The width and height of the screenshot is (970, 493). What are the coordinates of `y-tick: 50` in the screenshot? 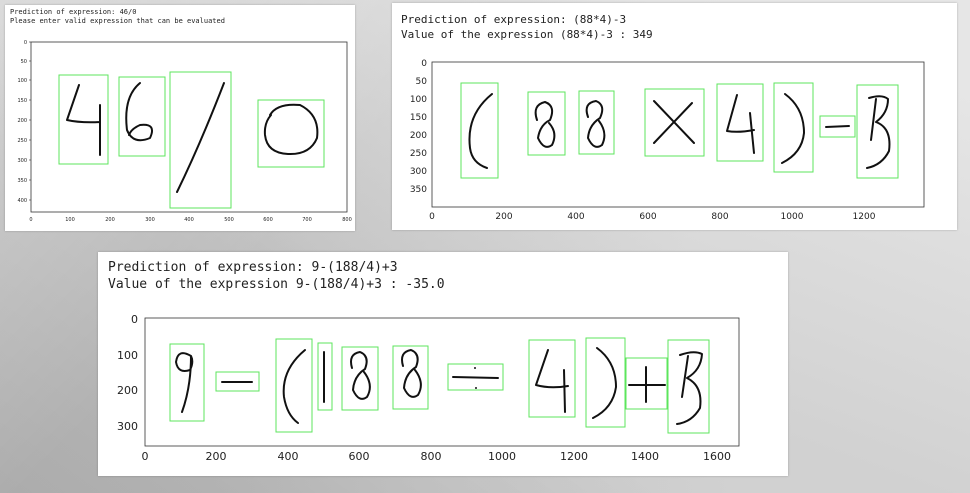 It's located at (422, 82).